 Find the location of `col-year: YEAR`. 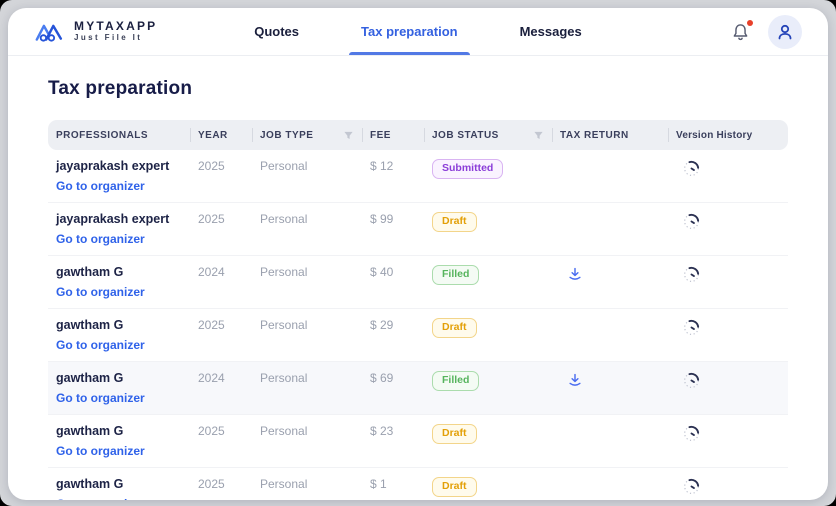

col-year: YEAR is located at coordinates (221, 135).